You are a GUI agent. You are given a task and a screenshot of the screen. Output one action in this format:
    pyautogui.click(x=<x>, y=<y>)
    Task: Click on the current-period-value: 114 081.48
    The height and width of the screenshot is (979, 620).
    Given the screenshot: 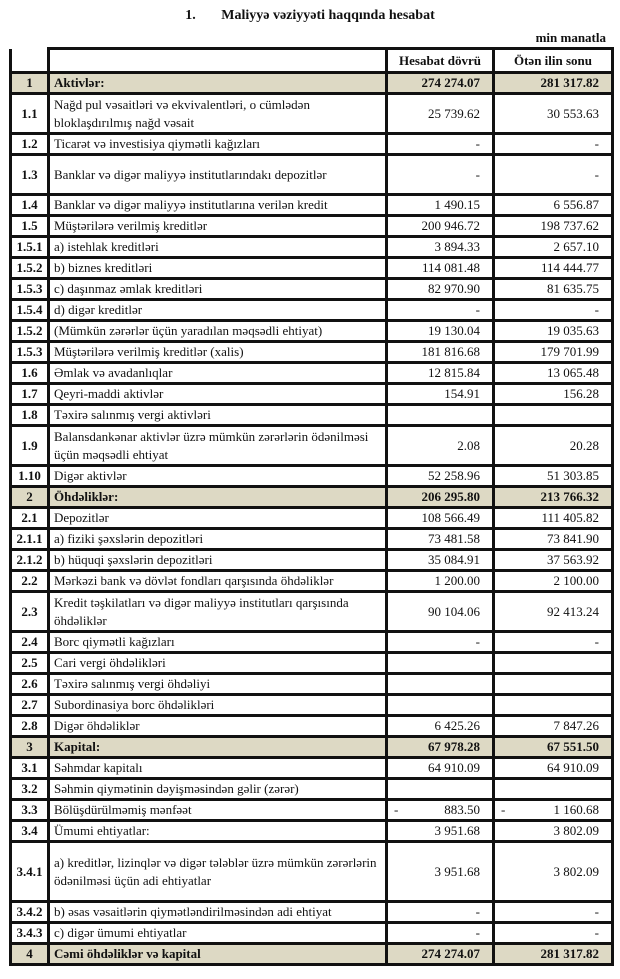 What is the action you would take?
    pyautogui.click(x=440, y=268)
    